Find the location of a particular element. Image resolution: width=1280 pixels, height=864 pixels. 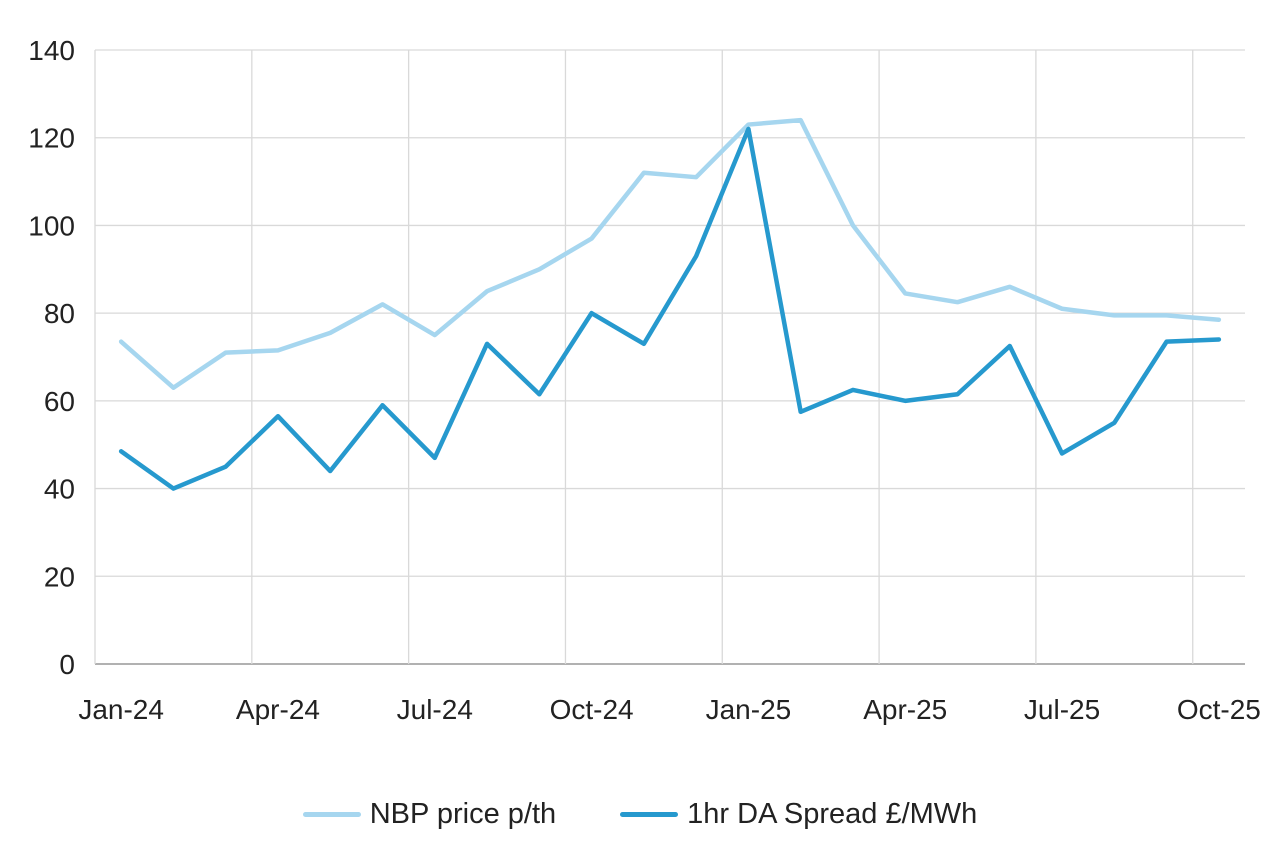

x-tick-label: Jul-25 is located at coordinates (1062, 709).